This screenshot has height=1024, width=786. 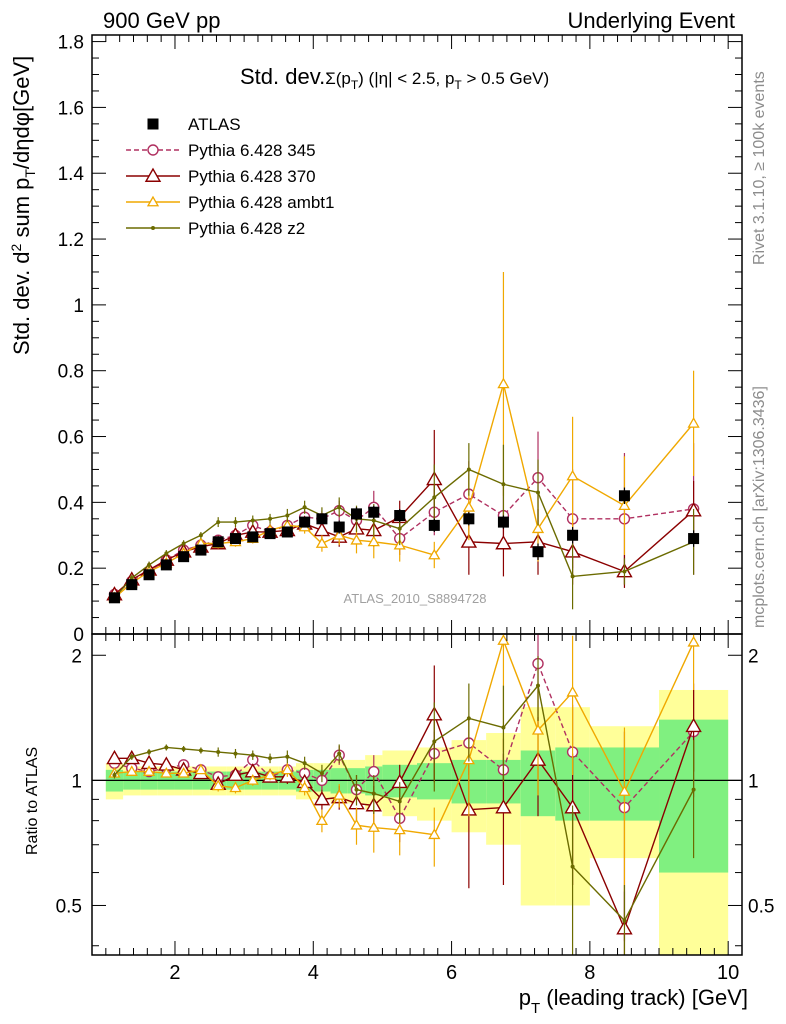 What do you see at coordinates (71, 240) in the screenshot?
I see `upper-y-tick-label: 1.2` at bounding box center [71, 240].